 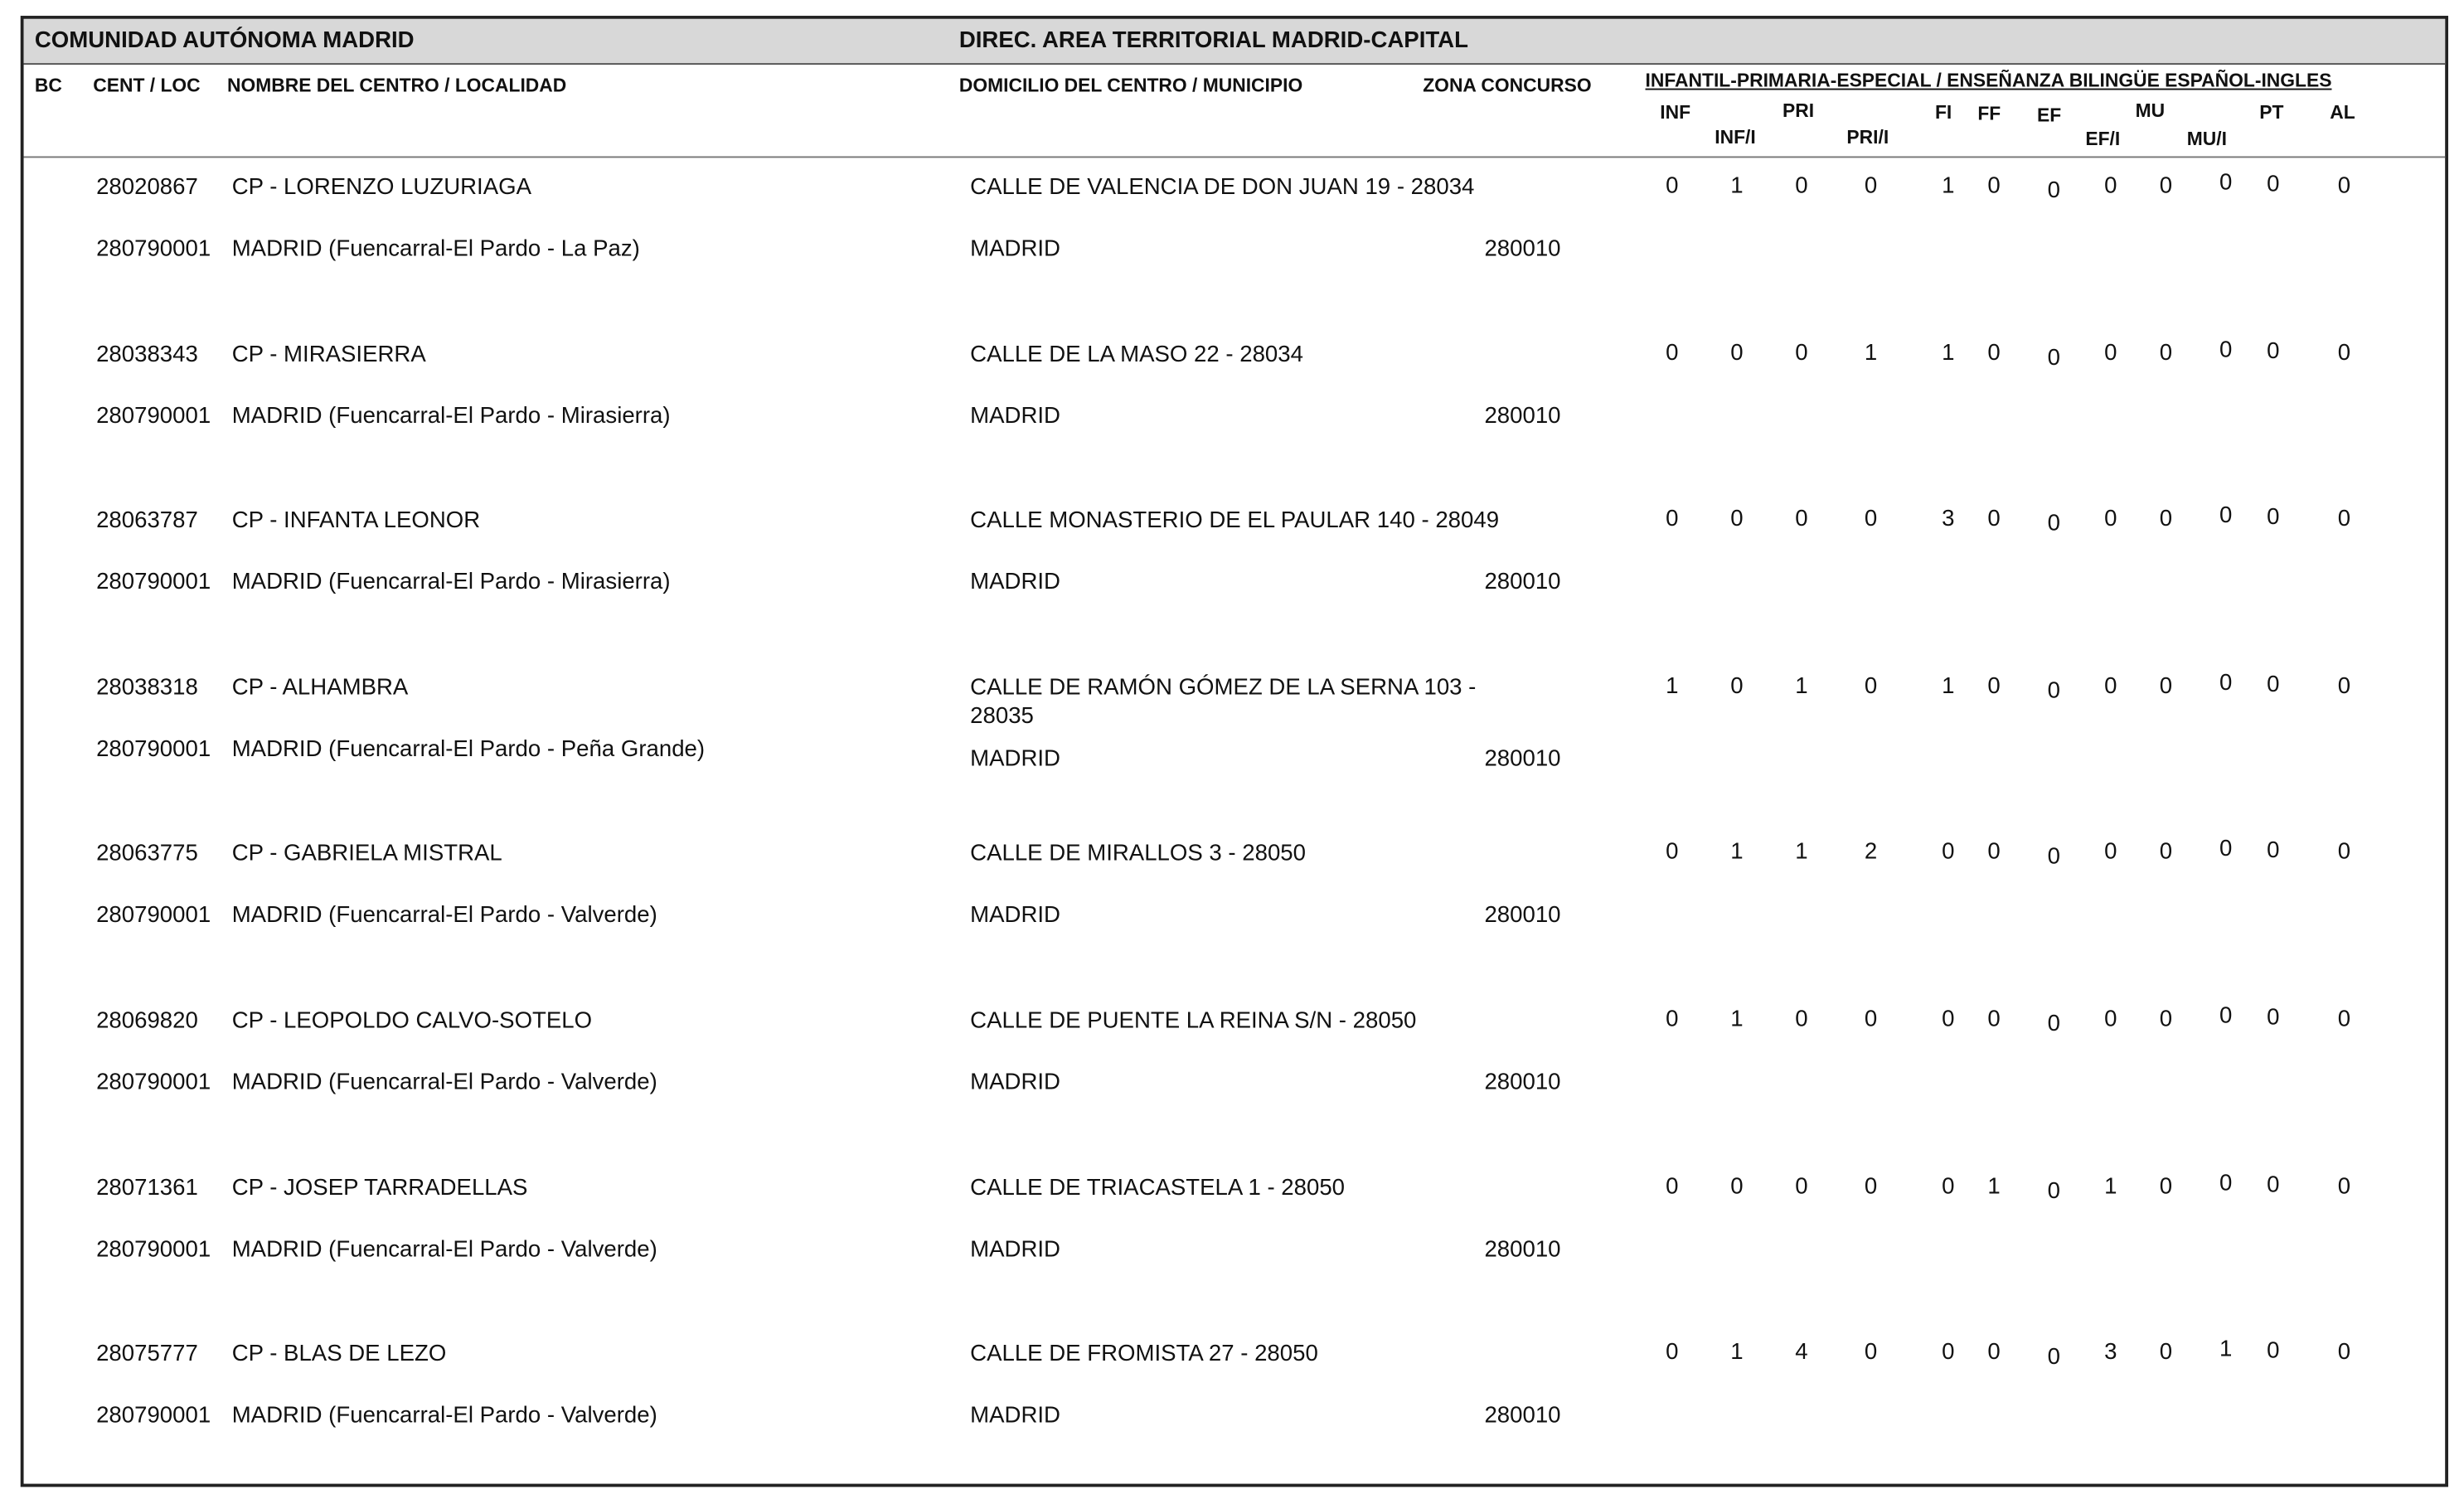 I want to click on address: CALLE DE FROMISTA 27 - 28050, so click(x=1144, y=1355).